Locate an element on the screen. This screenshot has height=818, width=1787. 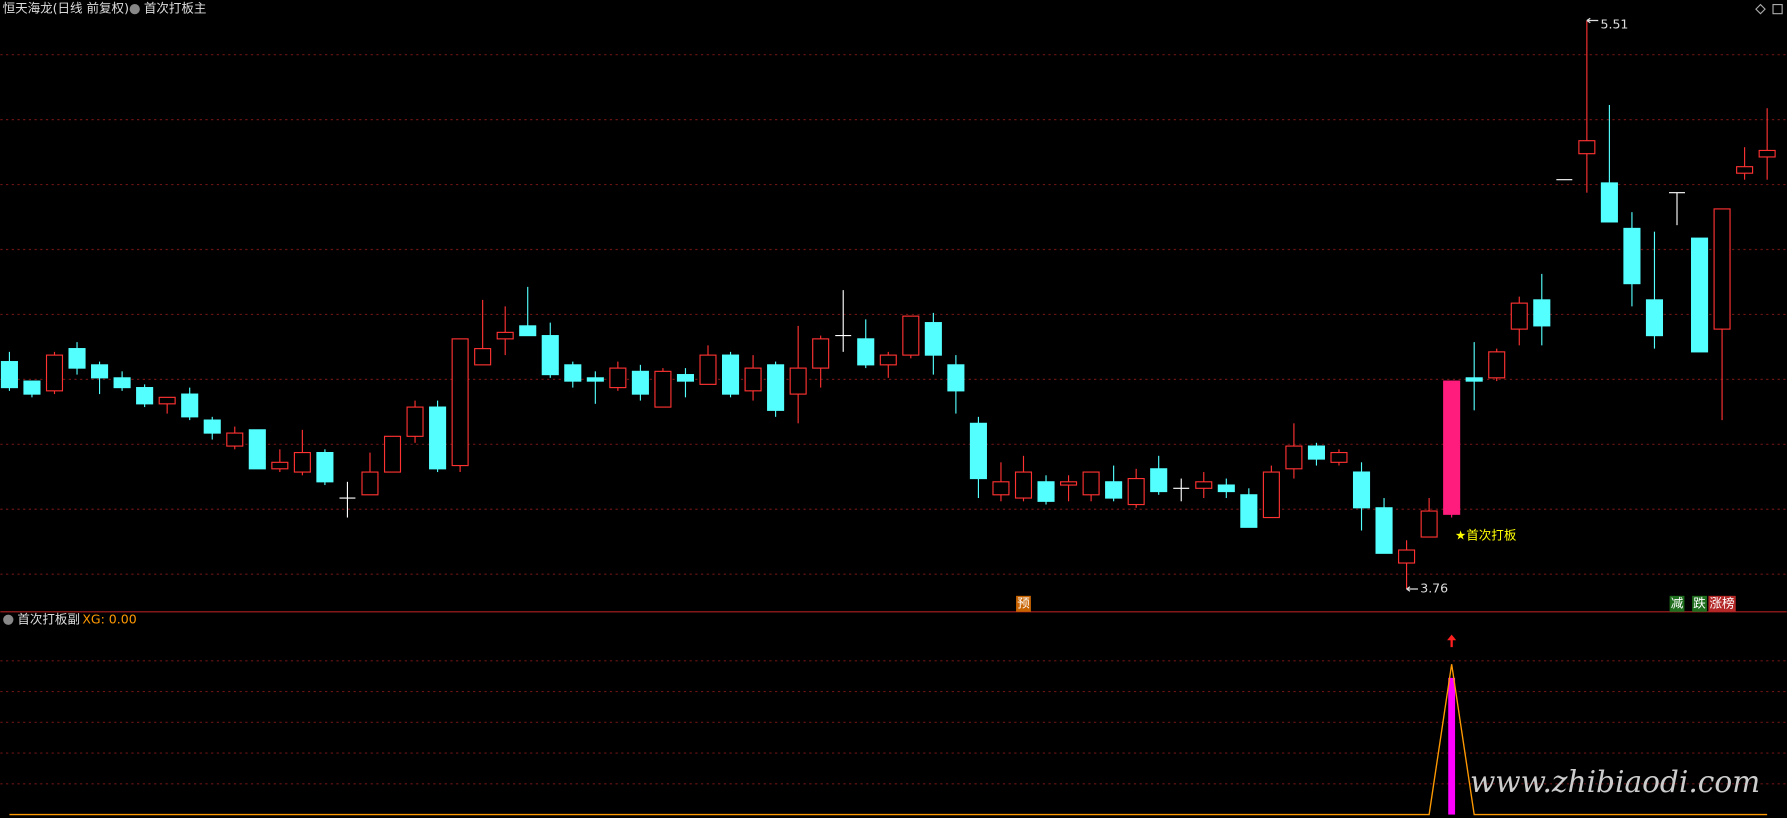
marker: 涨榜 is located at coordinates (1722, 602).